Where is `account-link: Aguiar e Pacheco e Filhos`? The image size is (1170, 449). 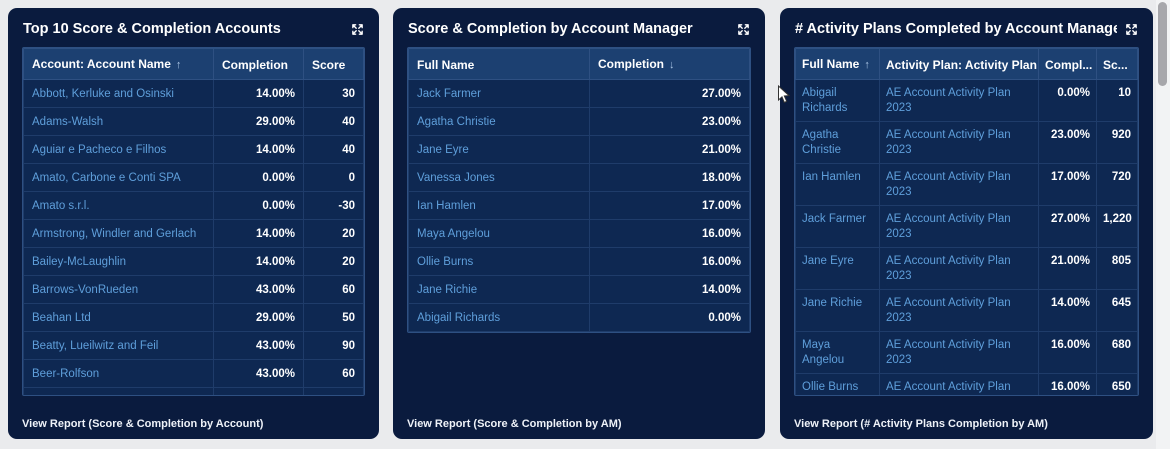
account-link: Aguiar e Pacheco e Filhos is located at coordinates (99, 150).